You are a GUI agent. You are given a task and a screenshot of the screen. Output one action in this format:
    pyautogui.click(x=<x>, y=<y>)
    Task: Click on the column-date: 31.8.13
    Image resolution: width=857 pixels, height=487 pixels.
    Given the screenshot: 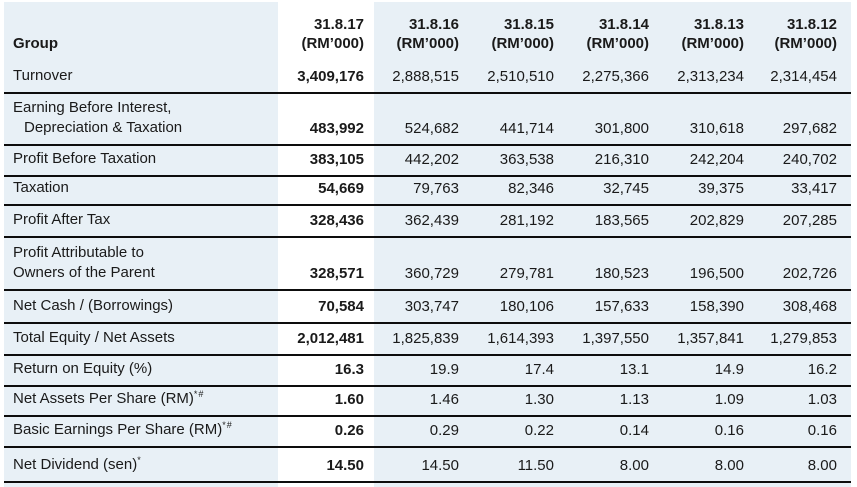 What is the action you would take?
    pyautogui.click(x=718, y=24)
    